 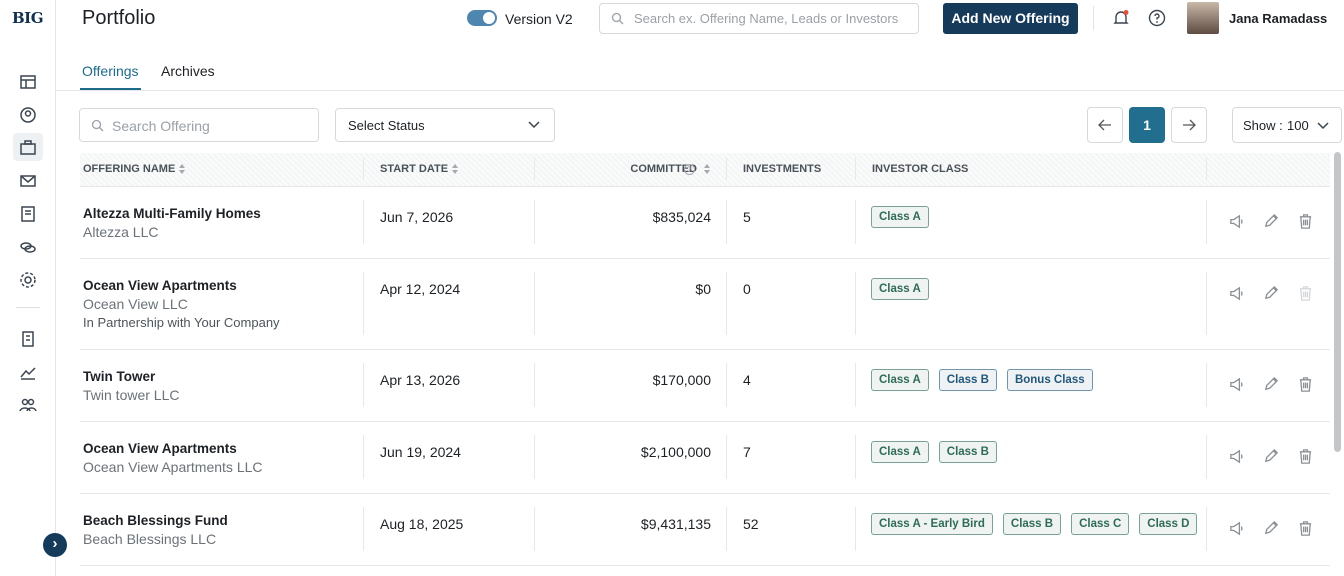 What do you see at coordinates (1105, 125) in the screenshot?
I see `prev-page` at bounding box center [1105, 125].